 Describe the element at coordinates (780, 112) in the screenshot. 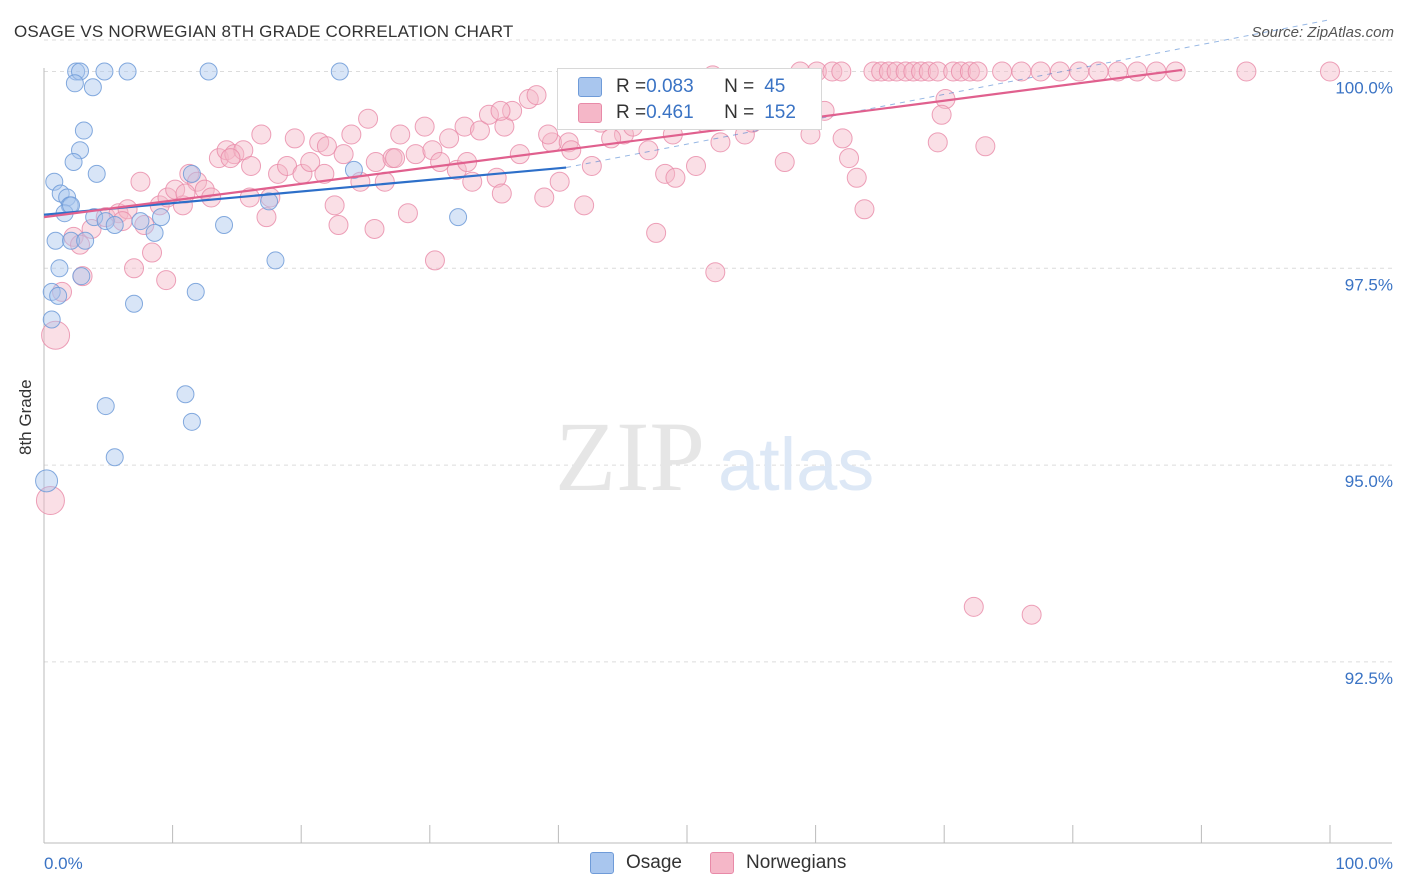

I see `n-value: 152` at that location.